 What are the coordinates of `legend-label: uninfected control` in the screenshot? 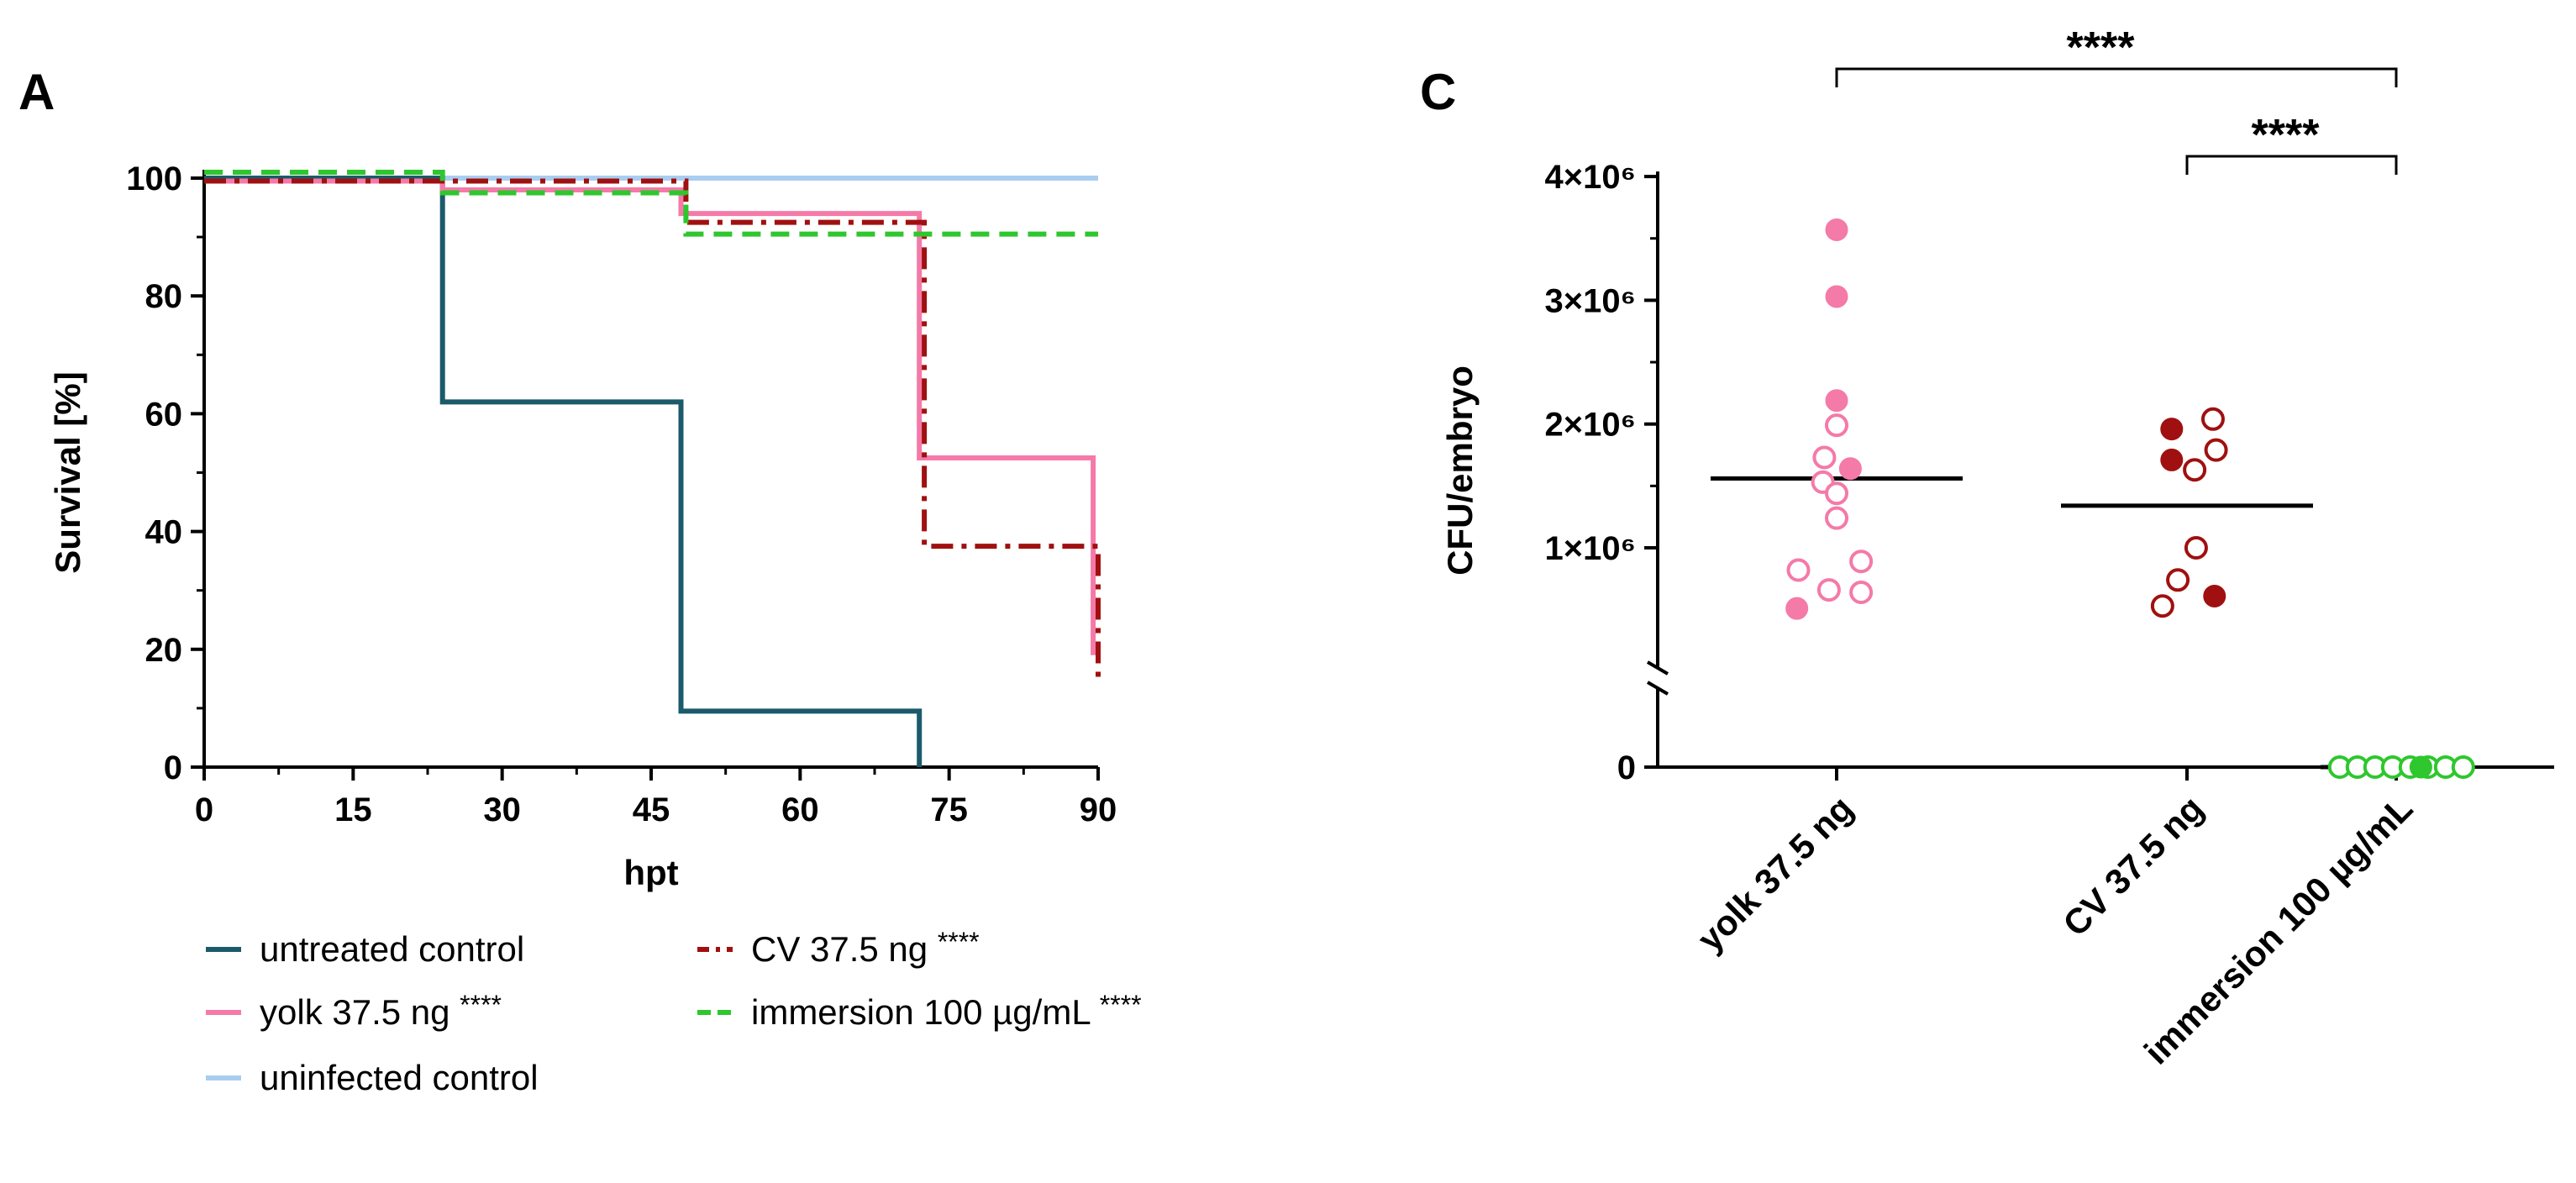 It's located at (399, 1077).